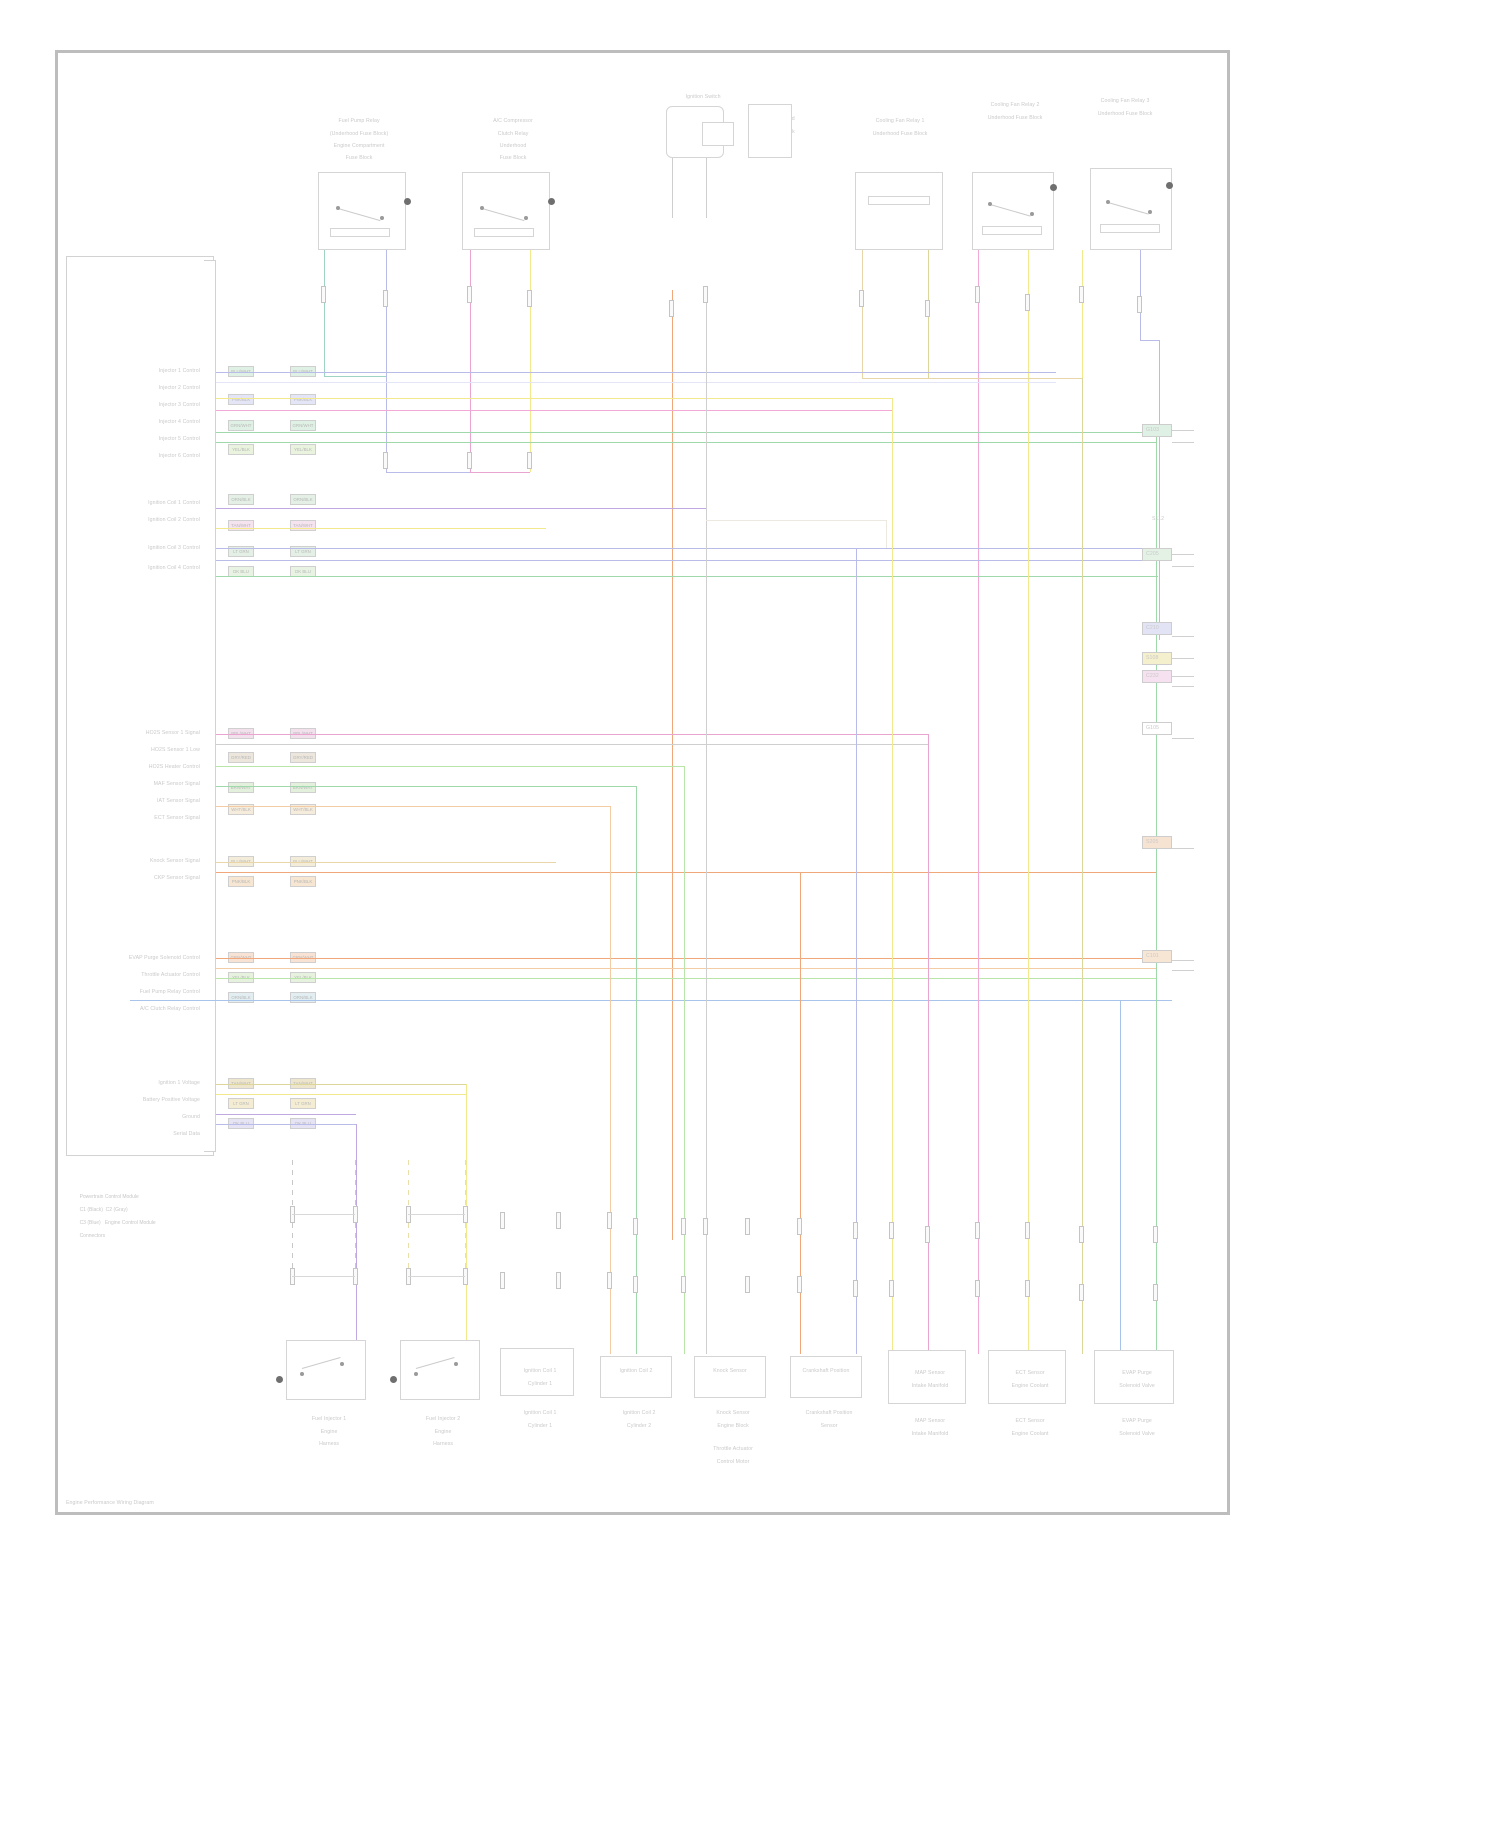 Image resolution: width=1500 pixels, height=1827 pixels. What do you see at coordinates (1137, 1427) in the screenshot?
I see `bottom-device-label-evap-purge: EVAP Purge Solenoid Valve` at bounding box center [1137, 1427].